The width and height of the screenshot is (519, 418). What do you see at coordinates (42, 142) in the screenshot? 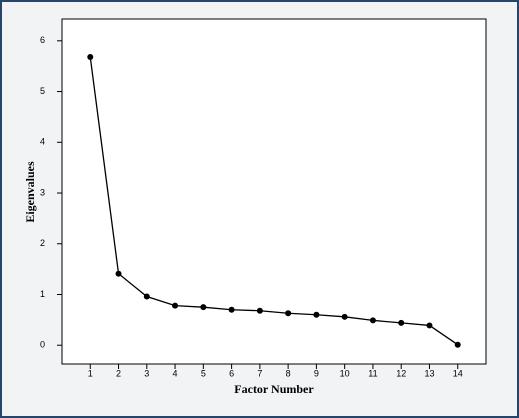
I see `y-tick-label: 4` at bounding box center [42, 142].